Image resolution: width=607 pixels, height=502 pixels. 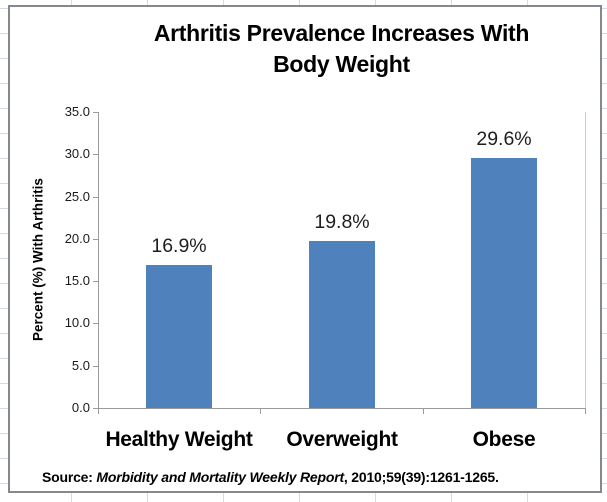 What do you see at coordinates (179, 336) in the screenshot?
I see `bar-healthy-weight` at bounding box center [179, 336].